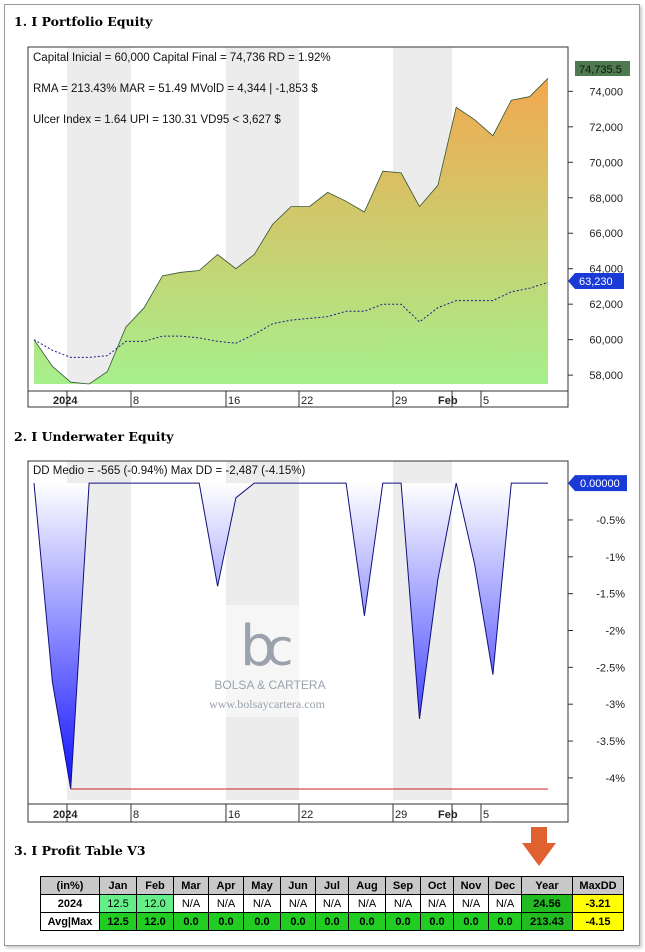 The width and height of the screenshot is (645, 952). What do you see at coordinates (547, 921) in the screenshot?
I see `table-cell: 213.43` at bounding box center [547, 921].